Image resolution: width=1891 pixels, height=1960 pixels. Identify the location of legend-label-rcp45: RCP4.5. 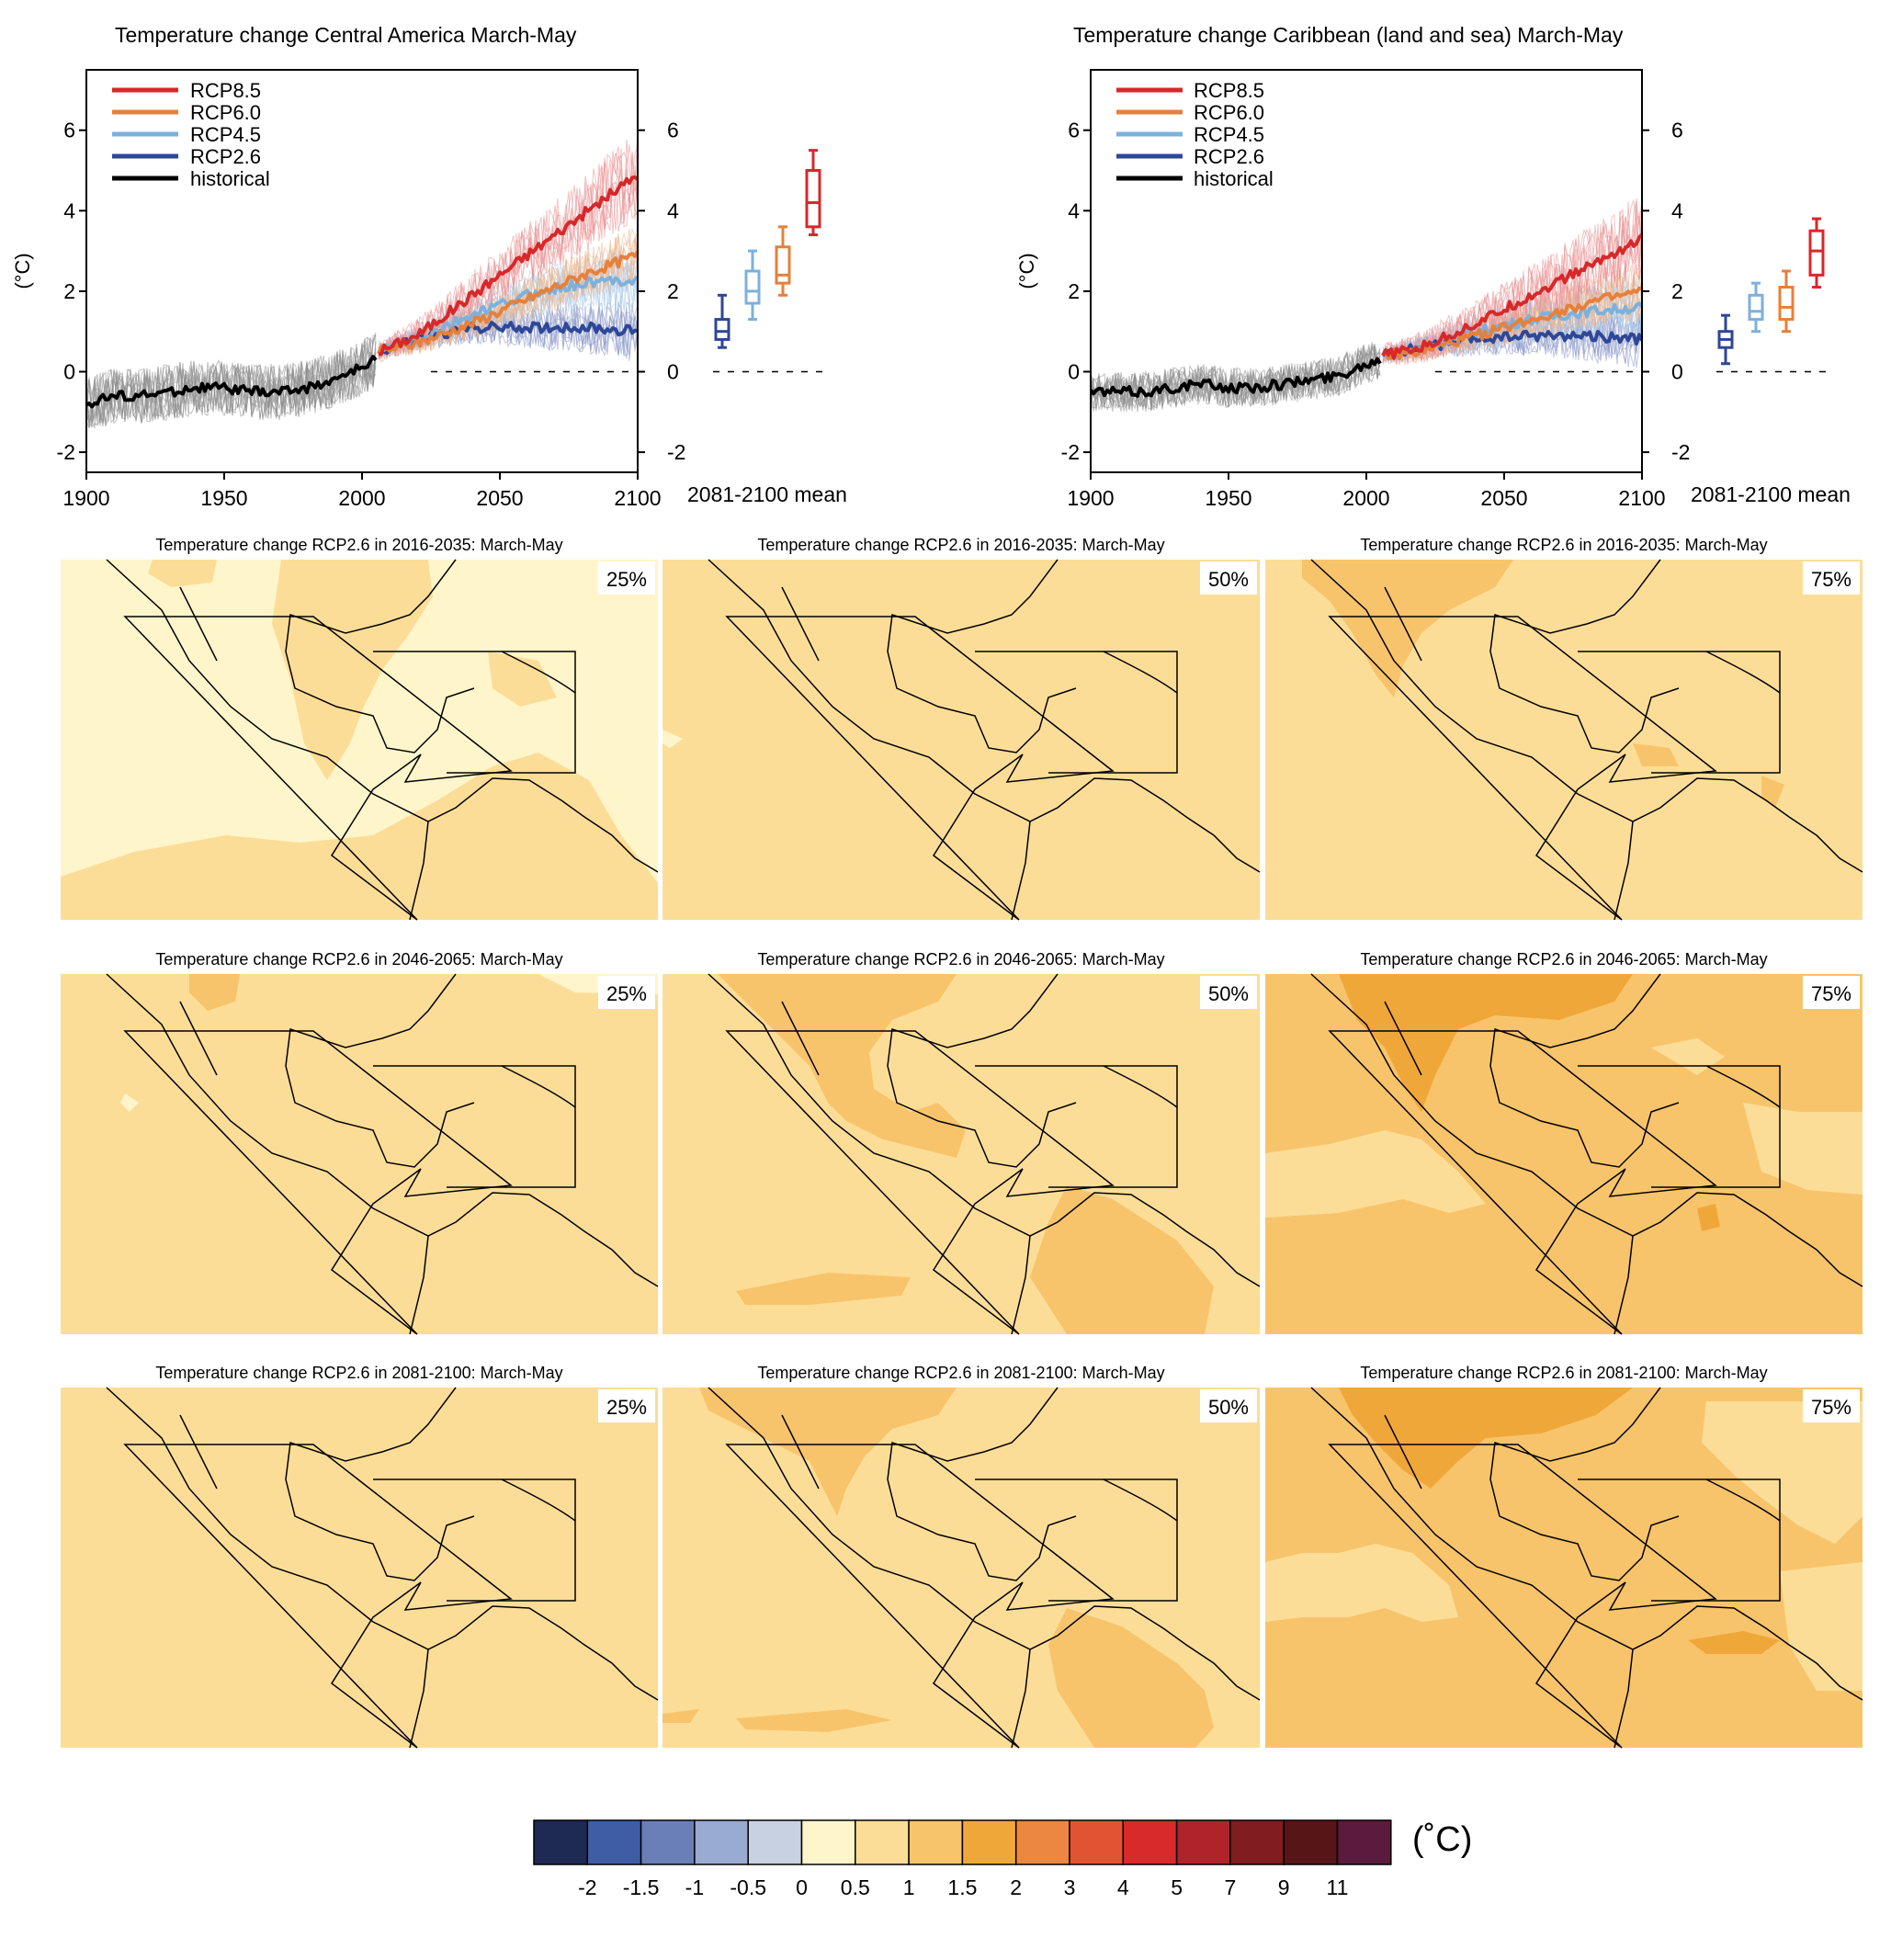
(1229, 134).